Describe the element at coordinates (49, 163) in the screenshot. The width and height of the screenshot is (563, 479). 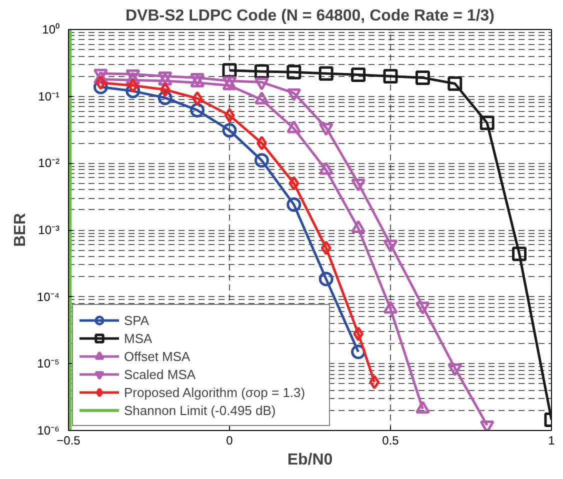
I see `y-tick-label: 10⁻²` at that location.